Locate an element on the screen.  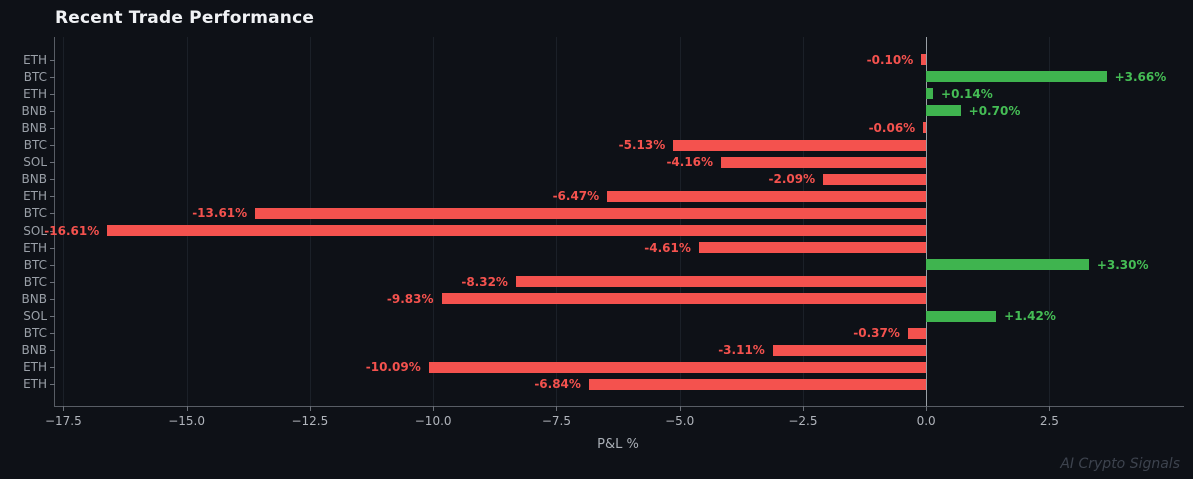
bar-value-label: -8.32% is located at coordinates (484, 281).